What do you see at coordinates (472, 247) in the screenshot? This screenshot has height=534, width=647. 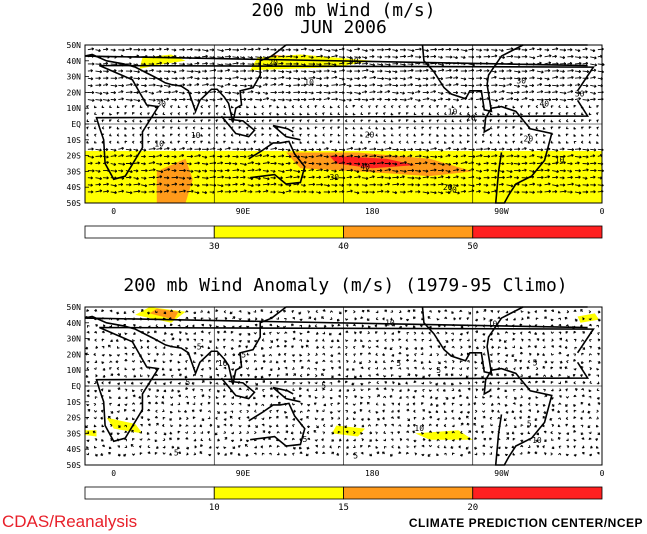 I see `colorbar-tick-label: 50` at bounding box center [472, 247].